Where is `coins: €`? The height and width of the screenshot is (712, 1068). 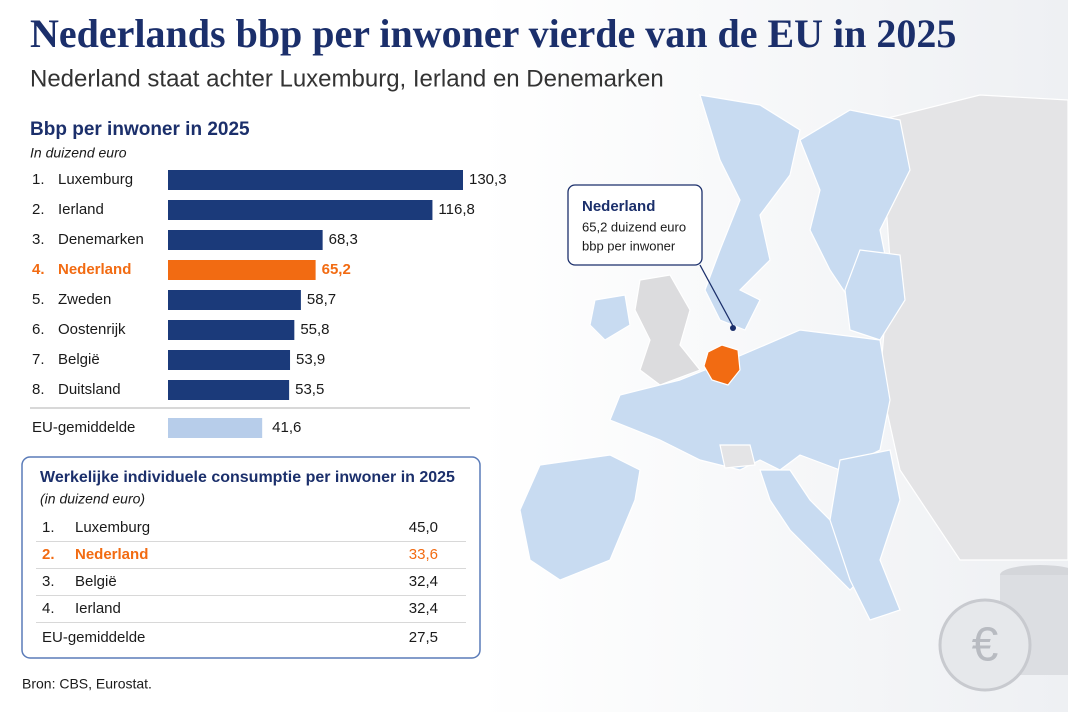
coins: € is located at coordinates (1003, 628).